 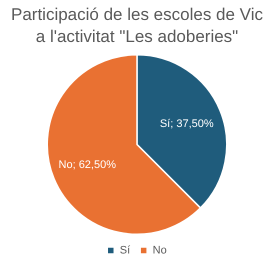 I want to click on data-label: Sí; 37,50%, so click(x=187, y=124).